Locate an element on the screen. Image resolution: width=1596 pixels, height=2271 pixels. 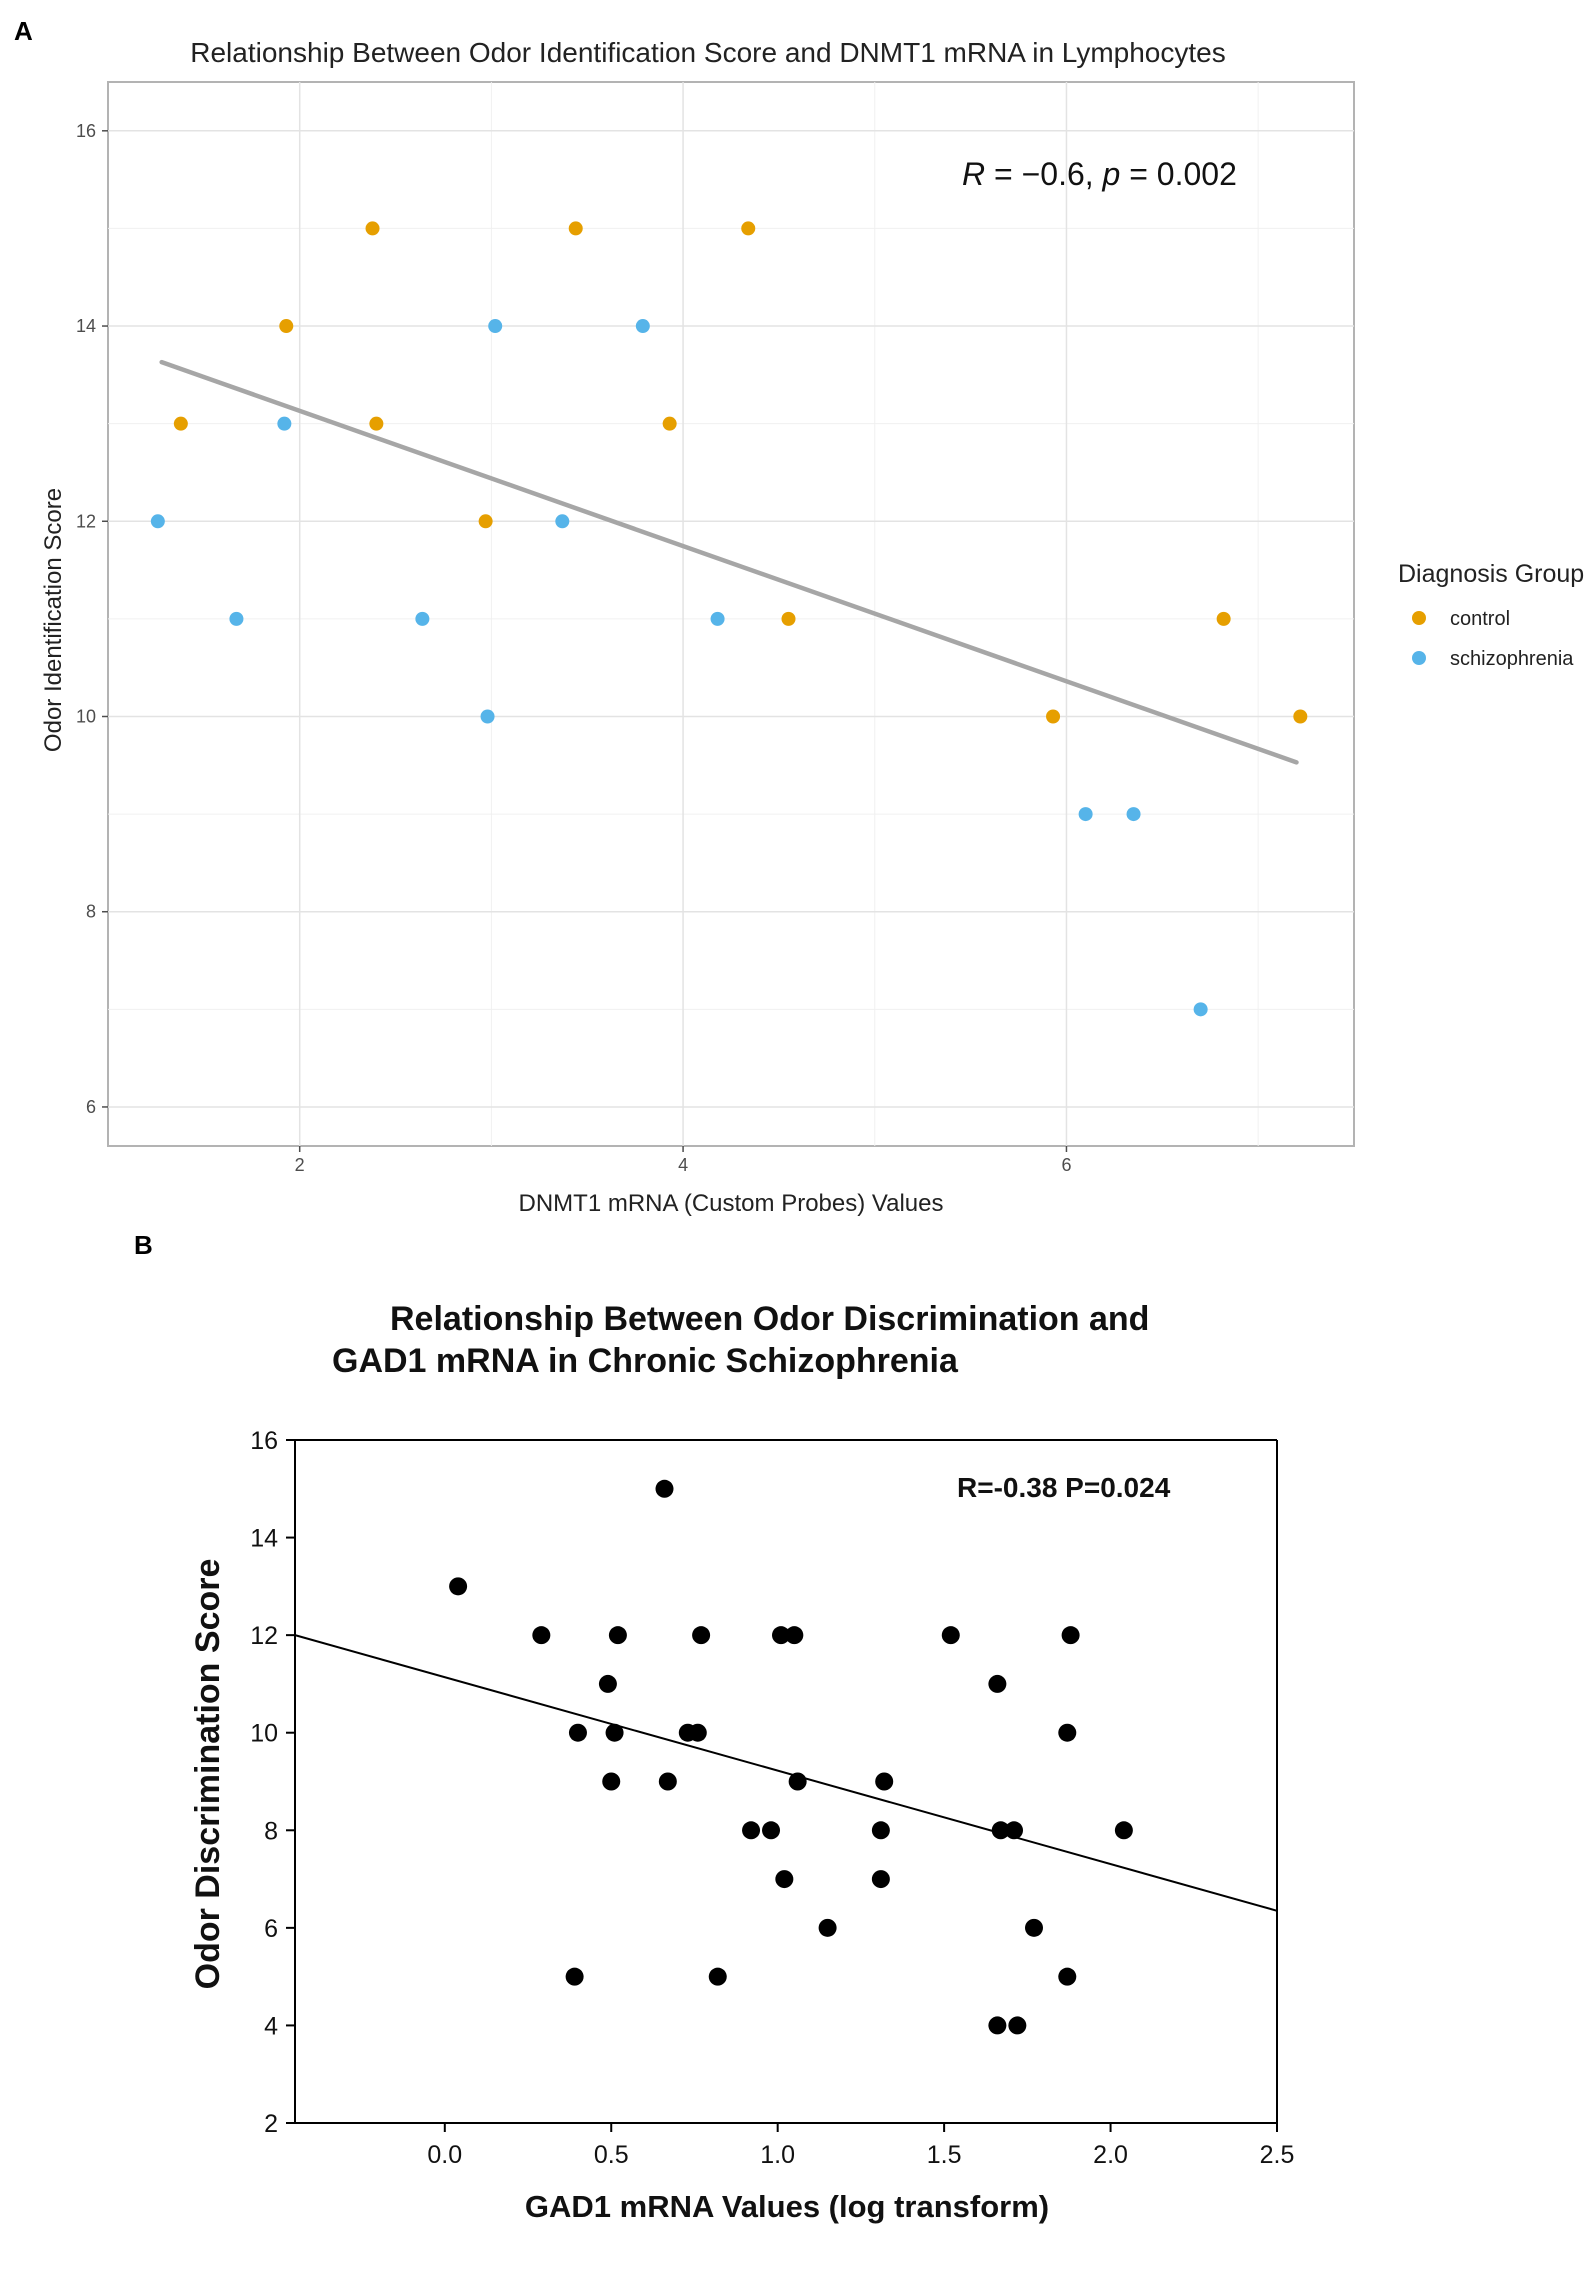
x-tick-label: 2.5 is located at coordinates (1277, 2155).